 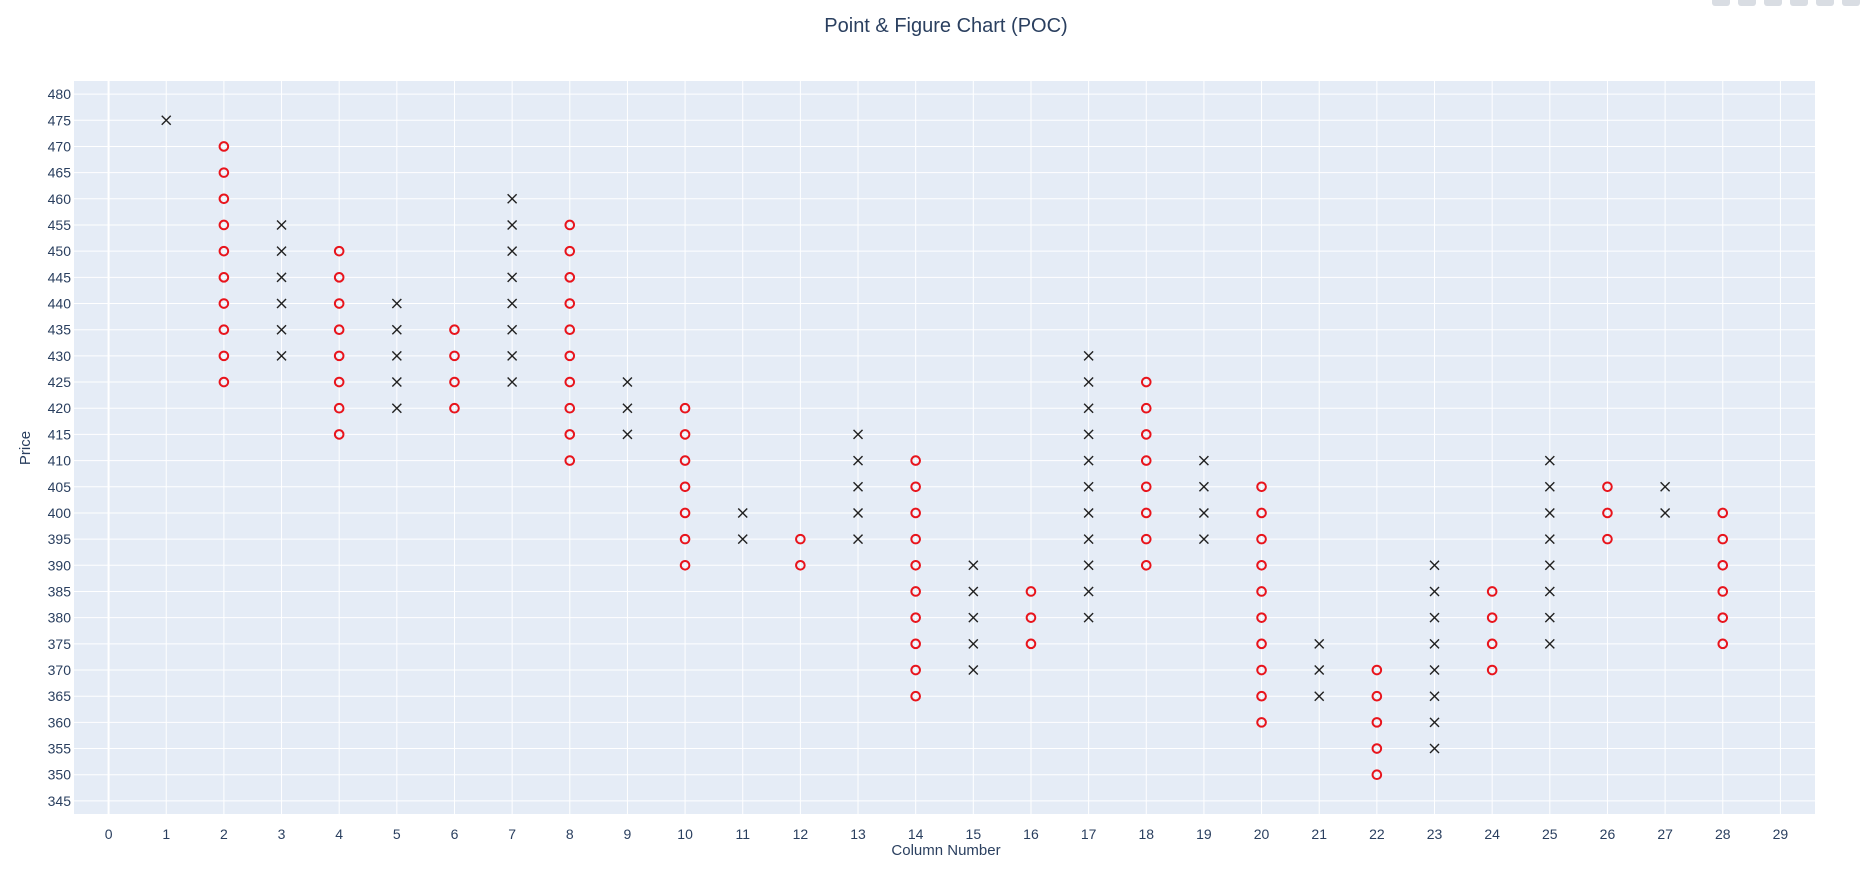 I want to click on x-tick-label: 24, so click(x=1492, y=834).